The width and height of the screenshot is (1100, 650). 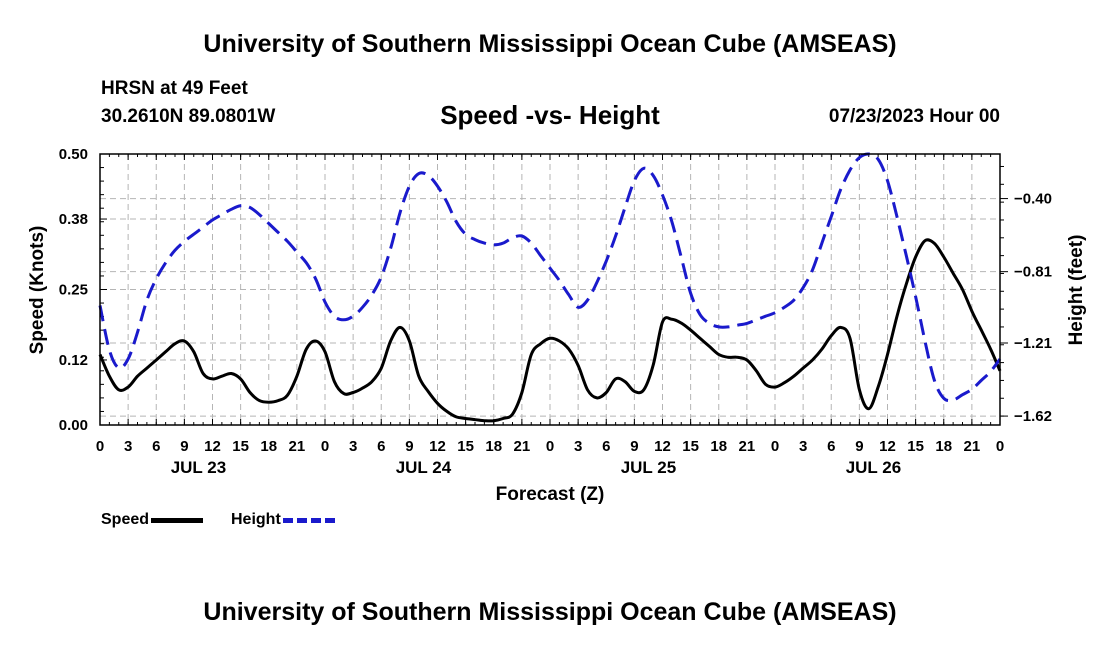 What do you see at coordinates (914, 116) in the screenshot?
I see `forecast-datetime: 07/23/2023 Hour 00` at bounding box center [914, 116].